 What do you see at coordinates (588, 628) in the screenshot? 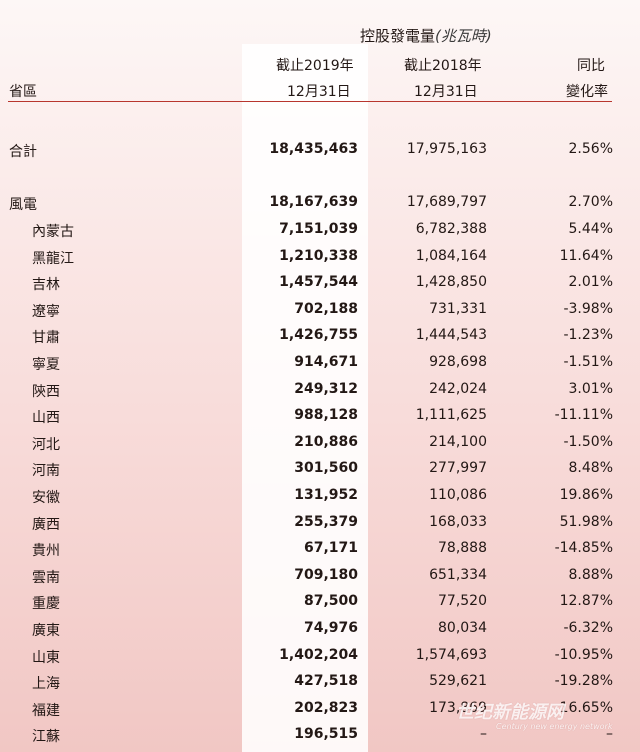
I see `change-rate: -6.32%` at bounding box center [588, 628].